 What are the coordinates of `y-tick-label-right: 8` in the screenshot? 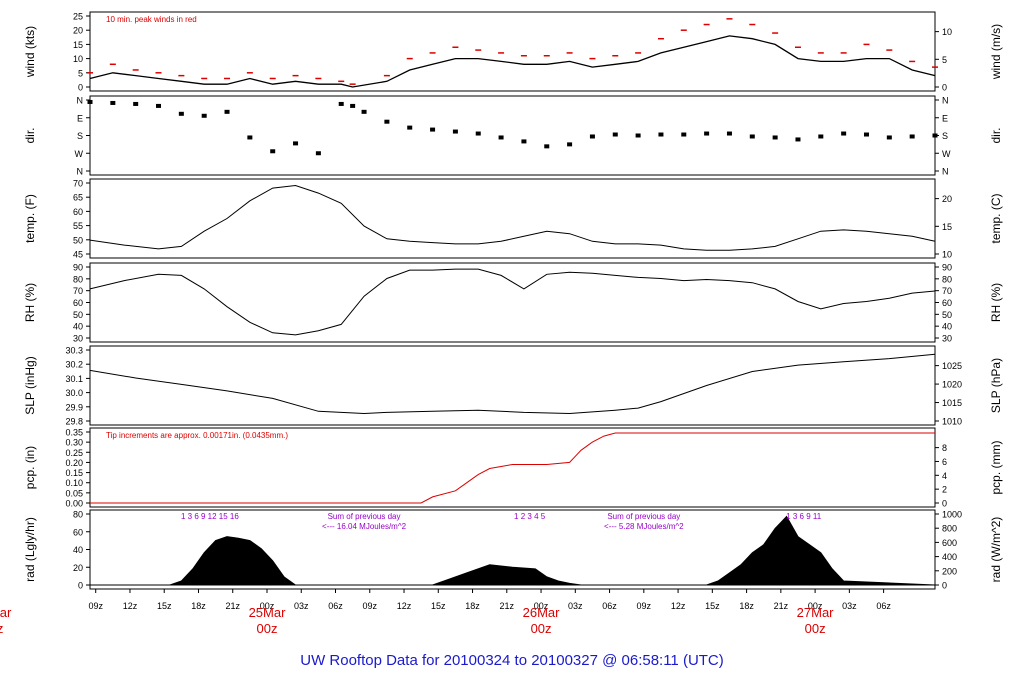 It's located at (944, 448).